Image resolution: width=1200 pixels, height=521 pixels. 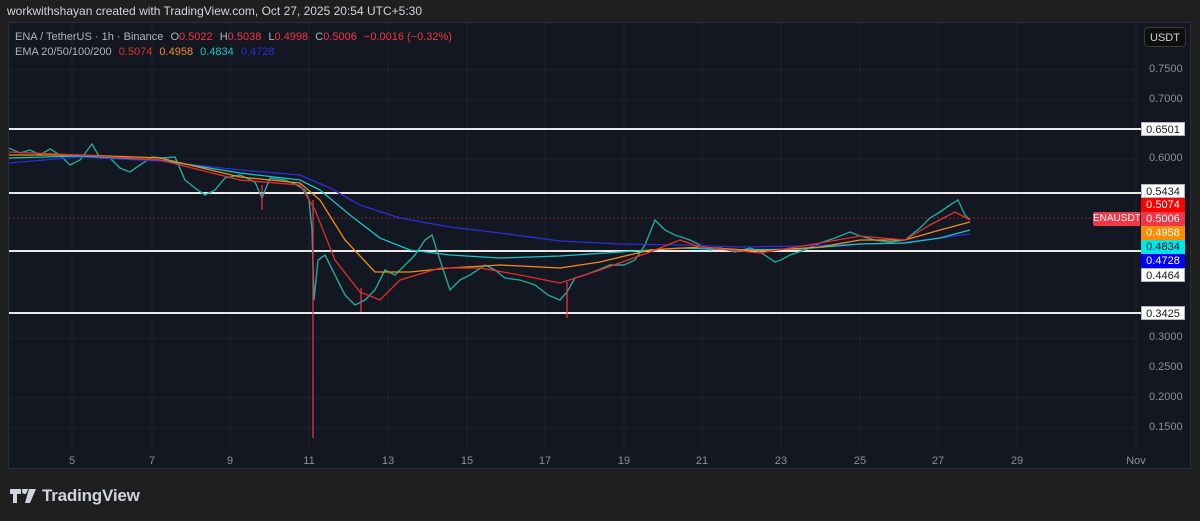 What do you see at coordinates (1166, 99) in the screenshot?
I see `y-tick: 0.7000` at bounding box center [1166, 99].